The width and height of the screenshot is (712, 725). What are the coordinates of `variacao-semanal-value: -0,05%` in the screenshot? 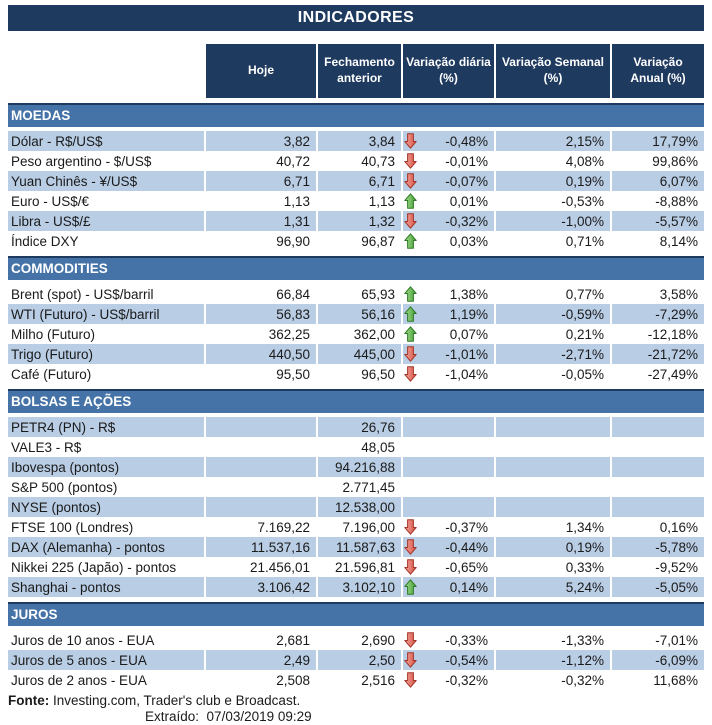 It's located at (582, 374).